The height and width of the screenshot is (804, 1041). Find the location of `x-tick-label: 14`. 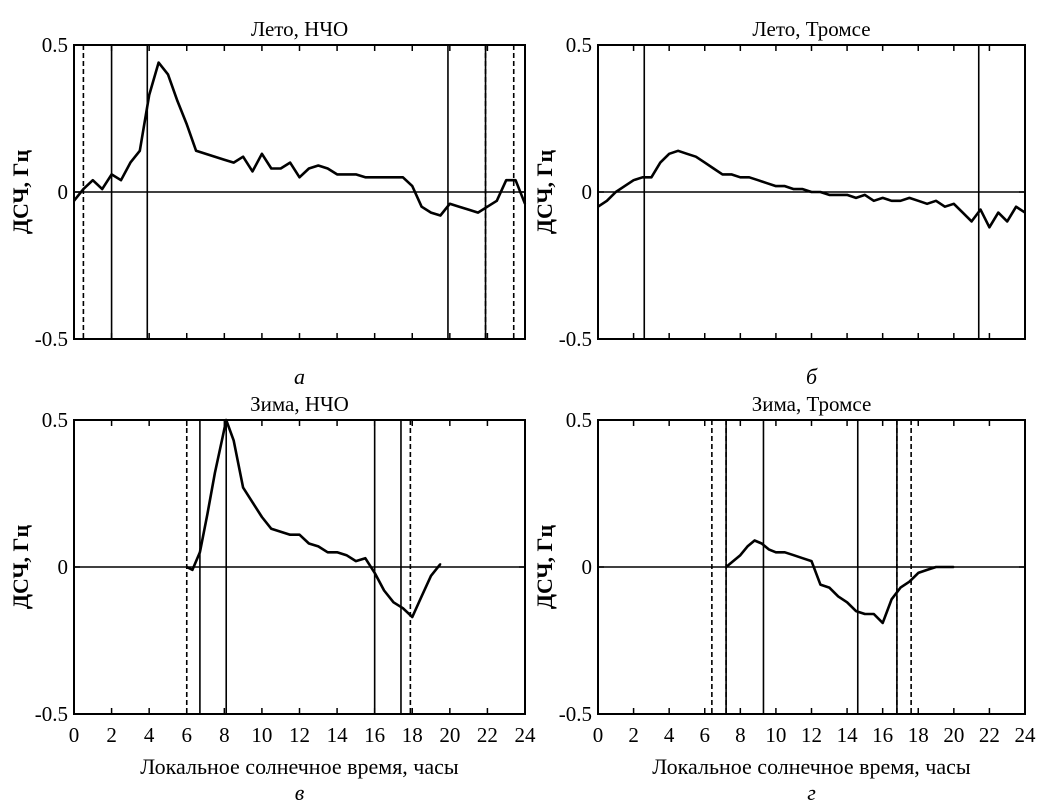

x-tick-label: 14 is located at coordinates (338, 735).